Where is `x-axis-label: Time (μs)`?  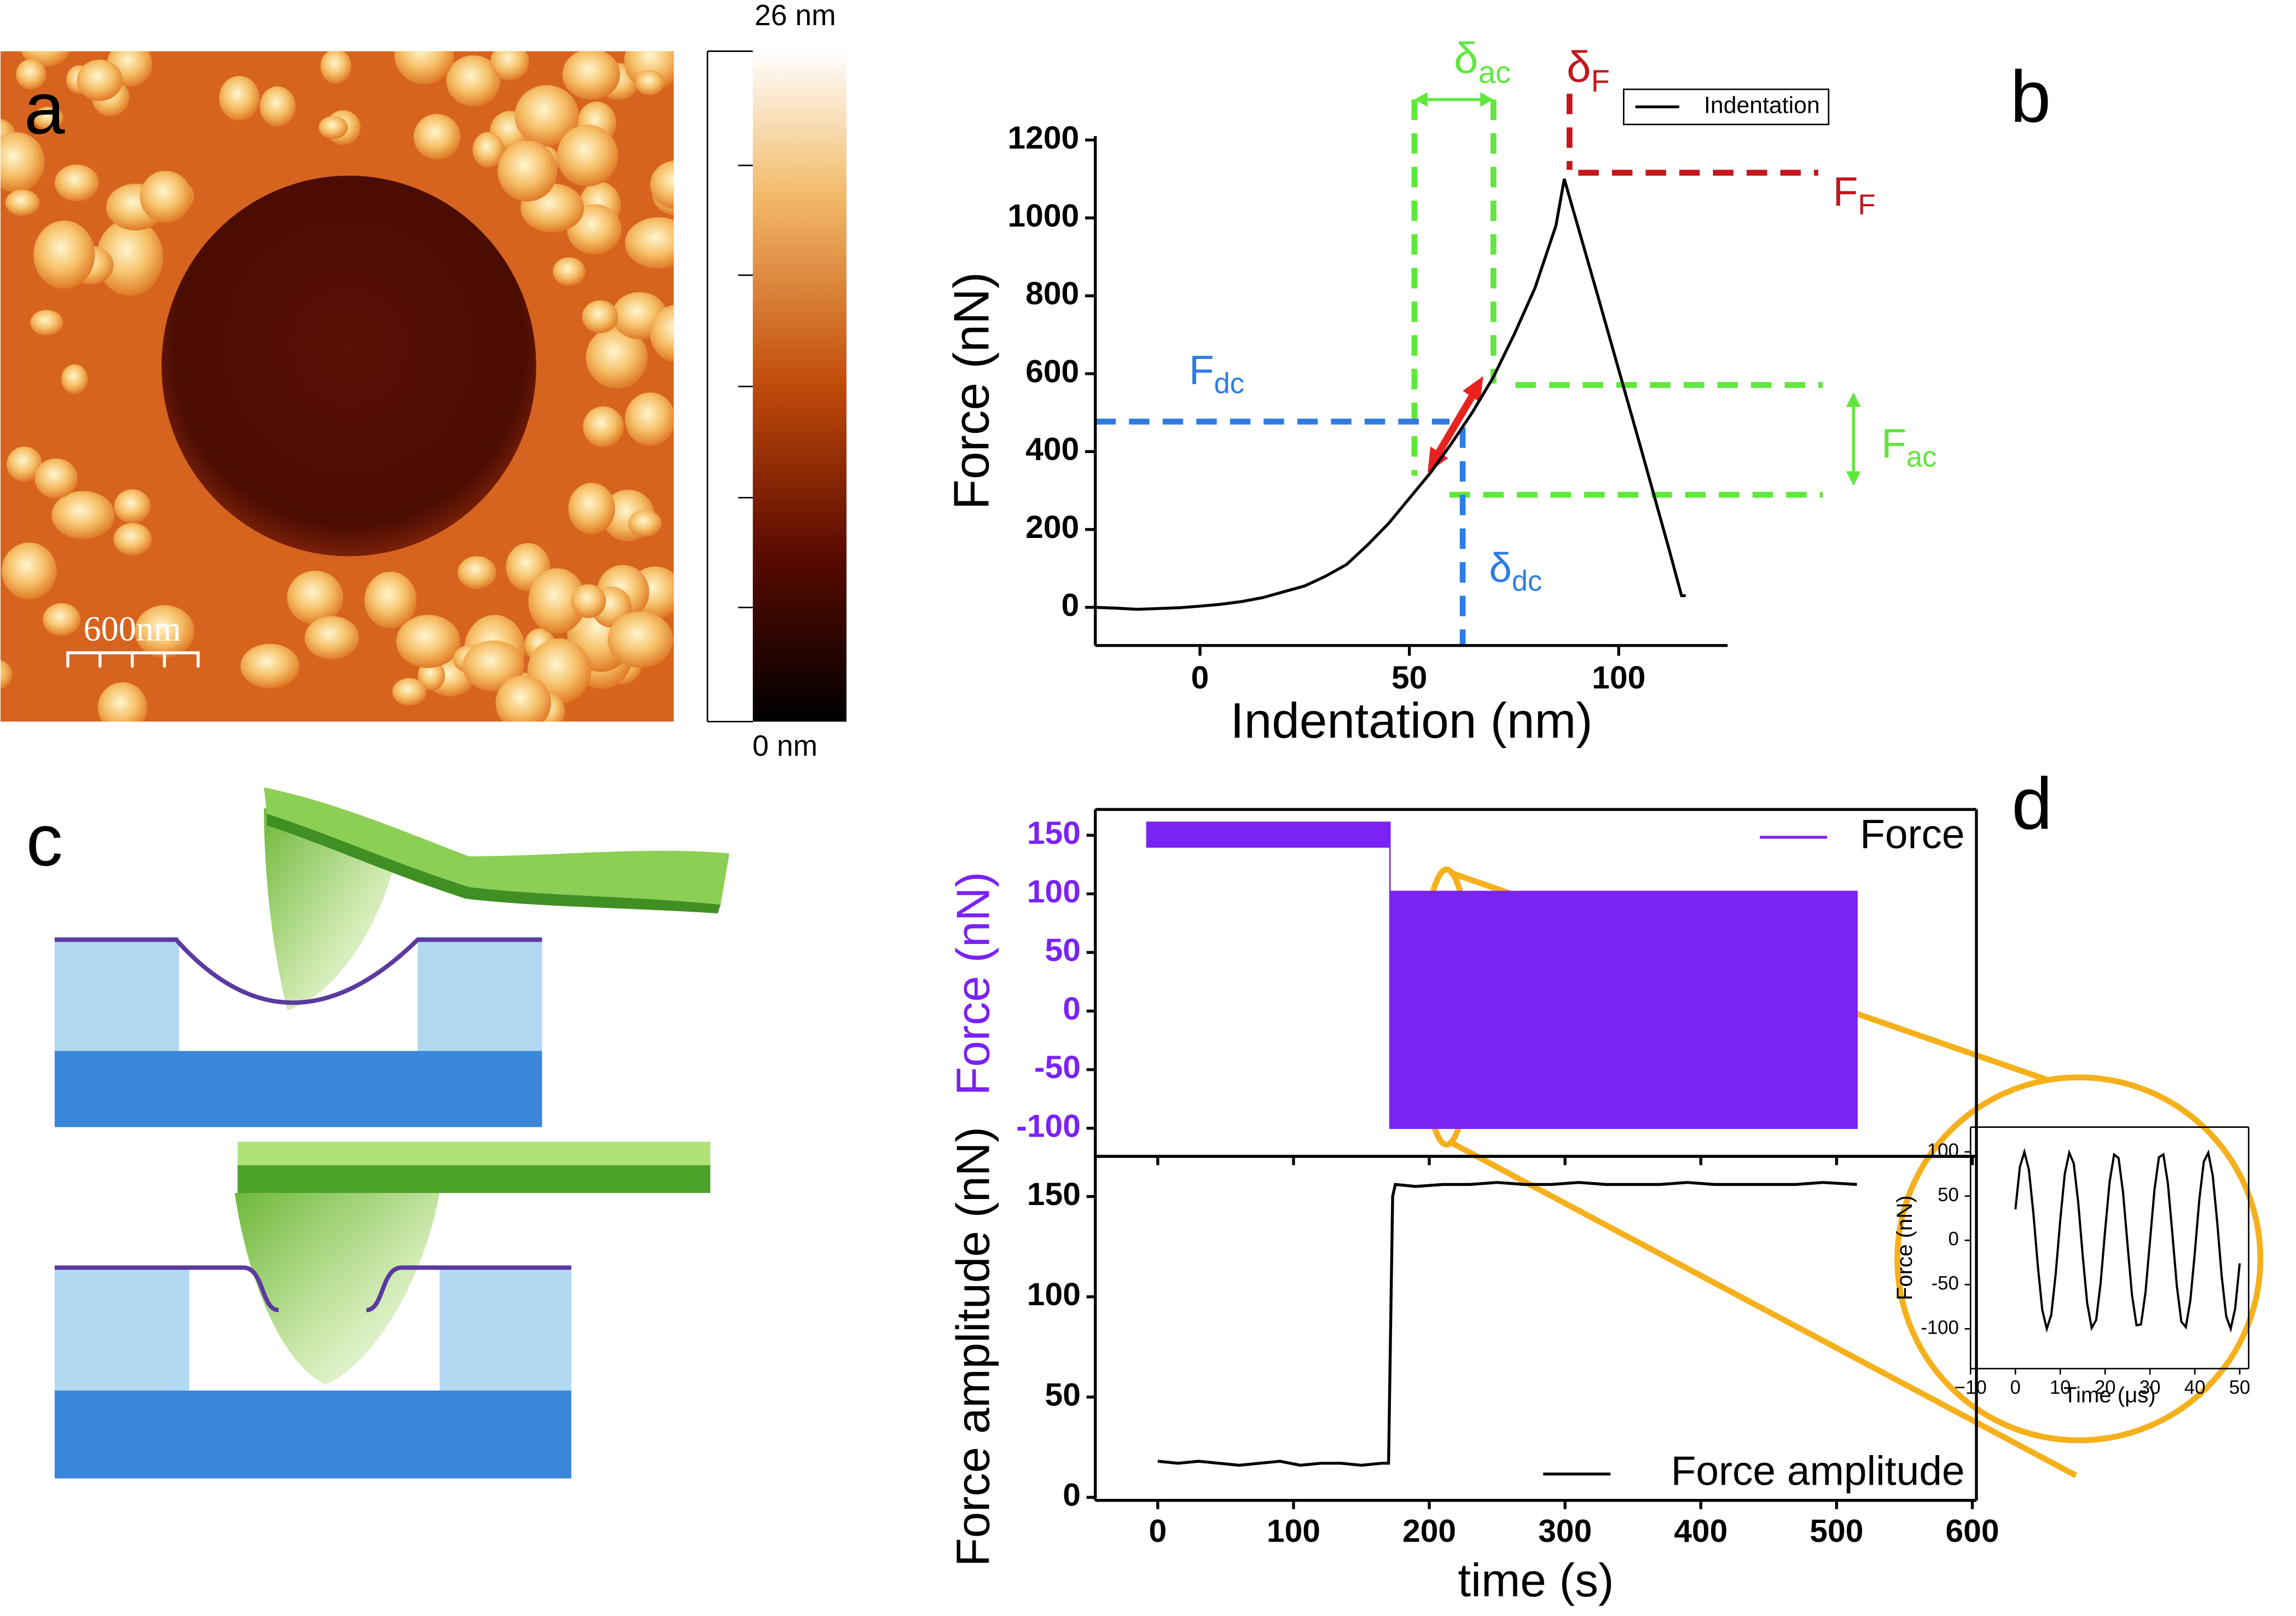 x-axis-label: Time (μs) is located at coordinates (2109, 1394).